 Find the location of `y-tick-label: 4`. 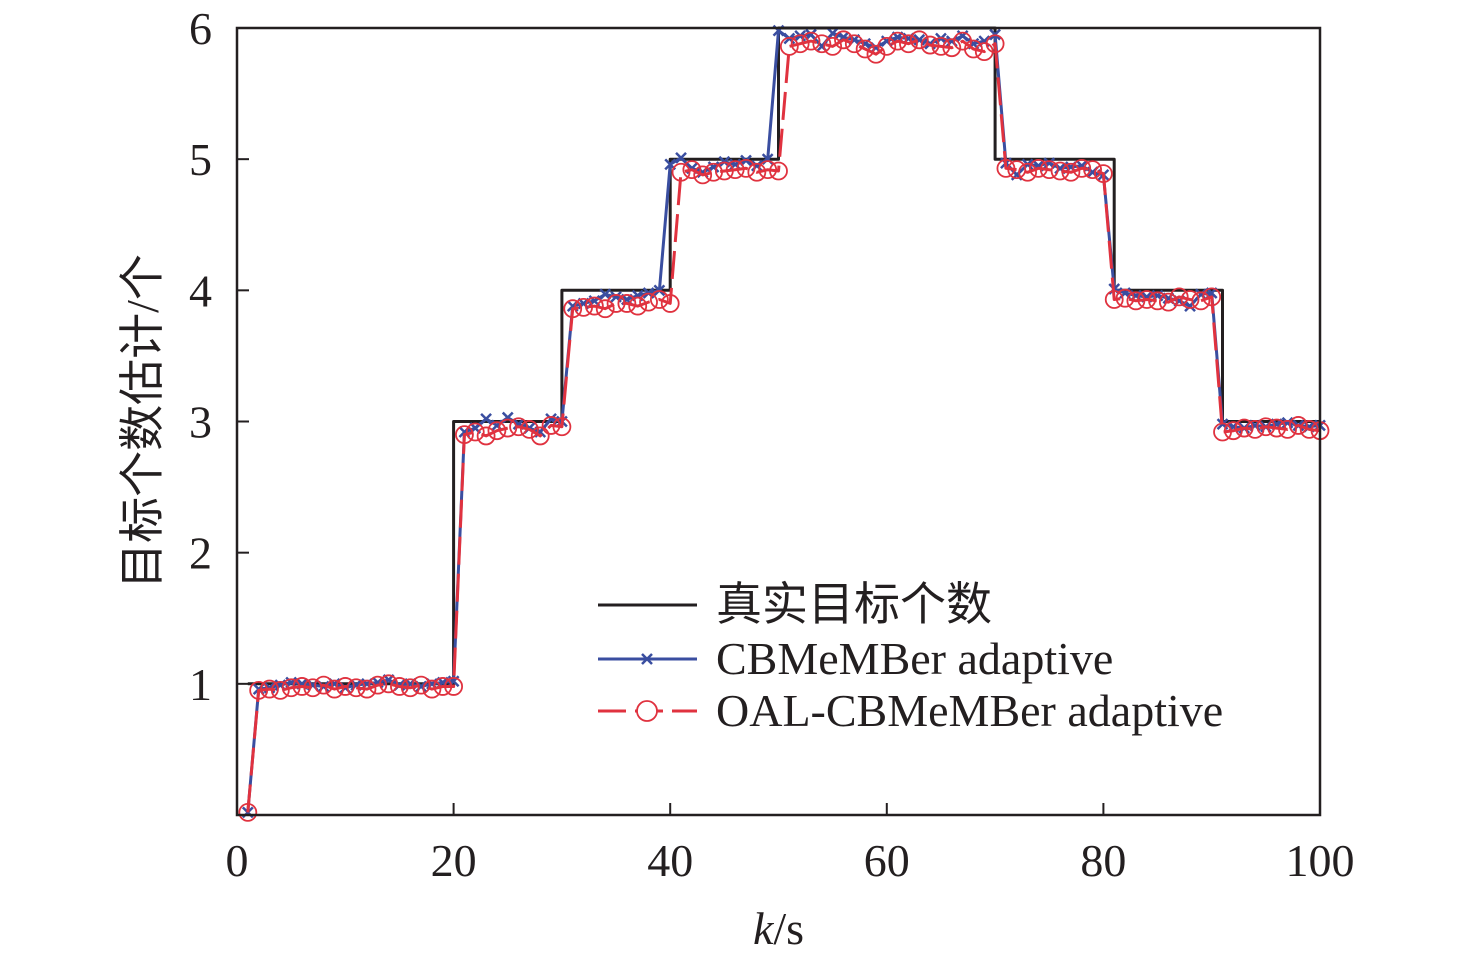

y-tick-label: 4 is located at coordinates (200, 290).